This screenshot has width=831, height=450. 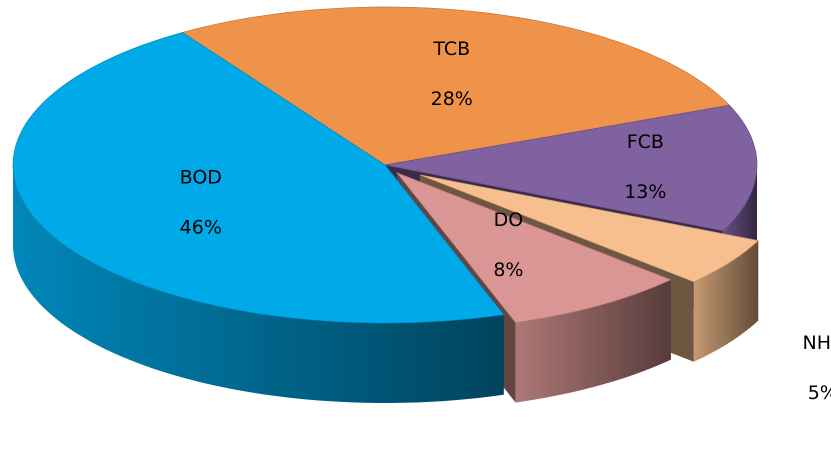 What do you see at coordinates (819, 393) in the screenshot?
I see `slice-value-label: 5%` at bounding box center [819, 393].